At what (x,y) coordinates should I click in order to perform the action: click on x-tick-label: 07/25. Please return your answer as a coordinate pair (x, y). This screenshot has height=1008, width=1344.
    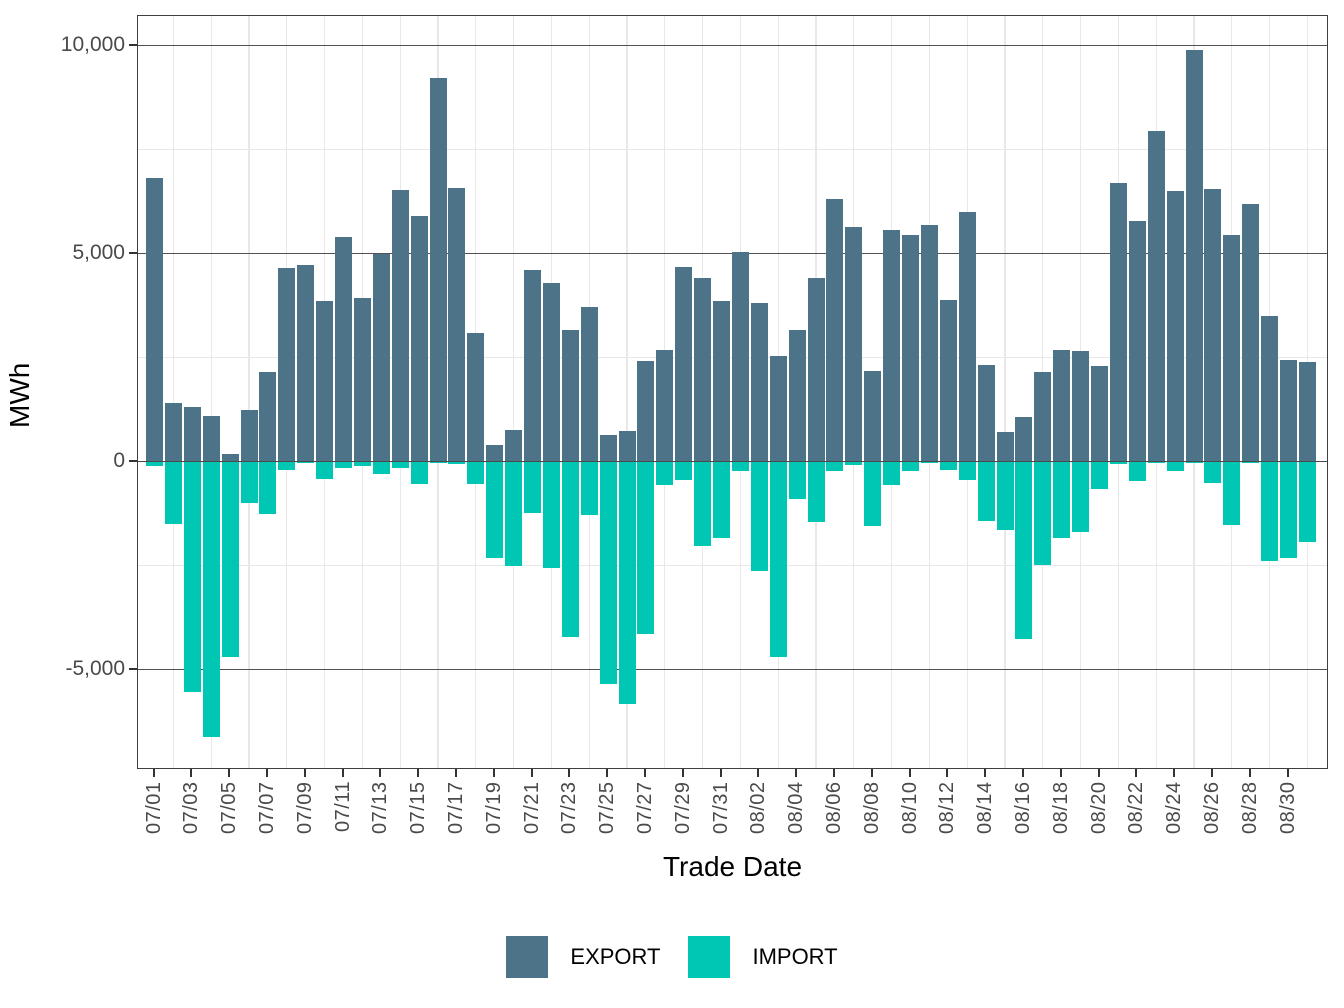
    Looking at the image, I should click on (607, 807).